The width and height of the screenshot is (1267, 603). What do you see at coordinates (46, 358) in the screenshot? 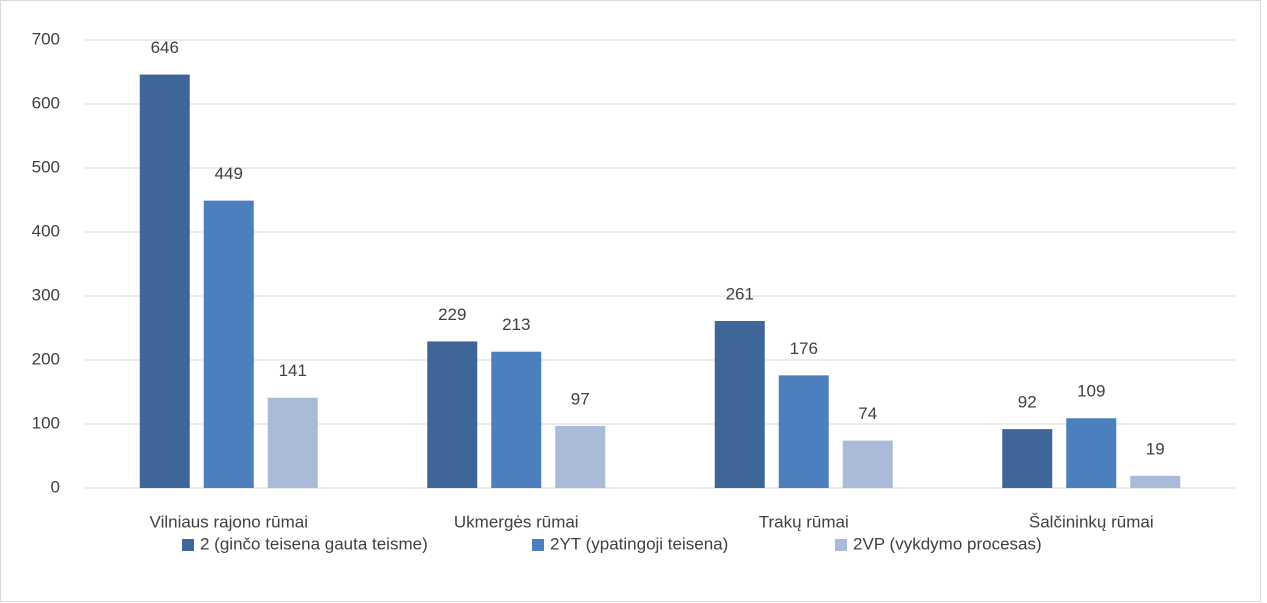
I see `y-tick-label: 200` at bounding box center [46, 358].